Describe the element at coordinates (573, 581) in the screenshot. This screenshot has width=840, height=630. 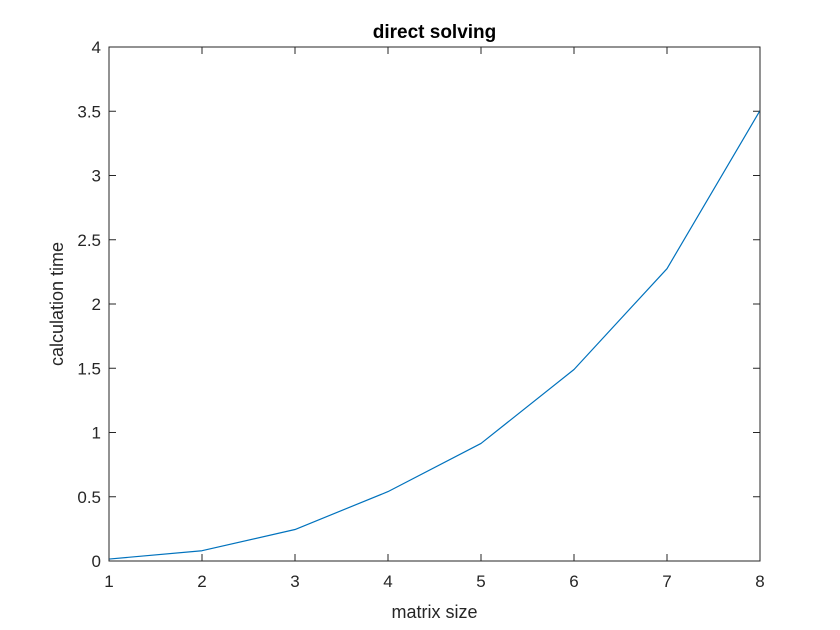
I see `x-tick-label: 6` at that location.